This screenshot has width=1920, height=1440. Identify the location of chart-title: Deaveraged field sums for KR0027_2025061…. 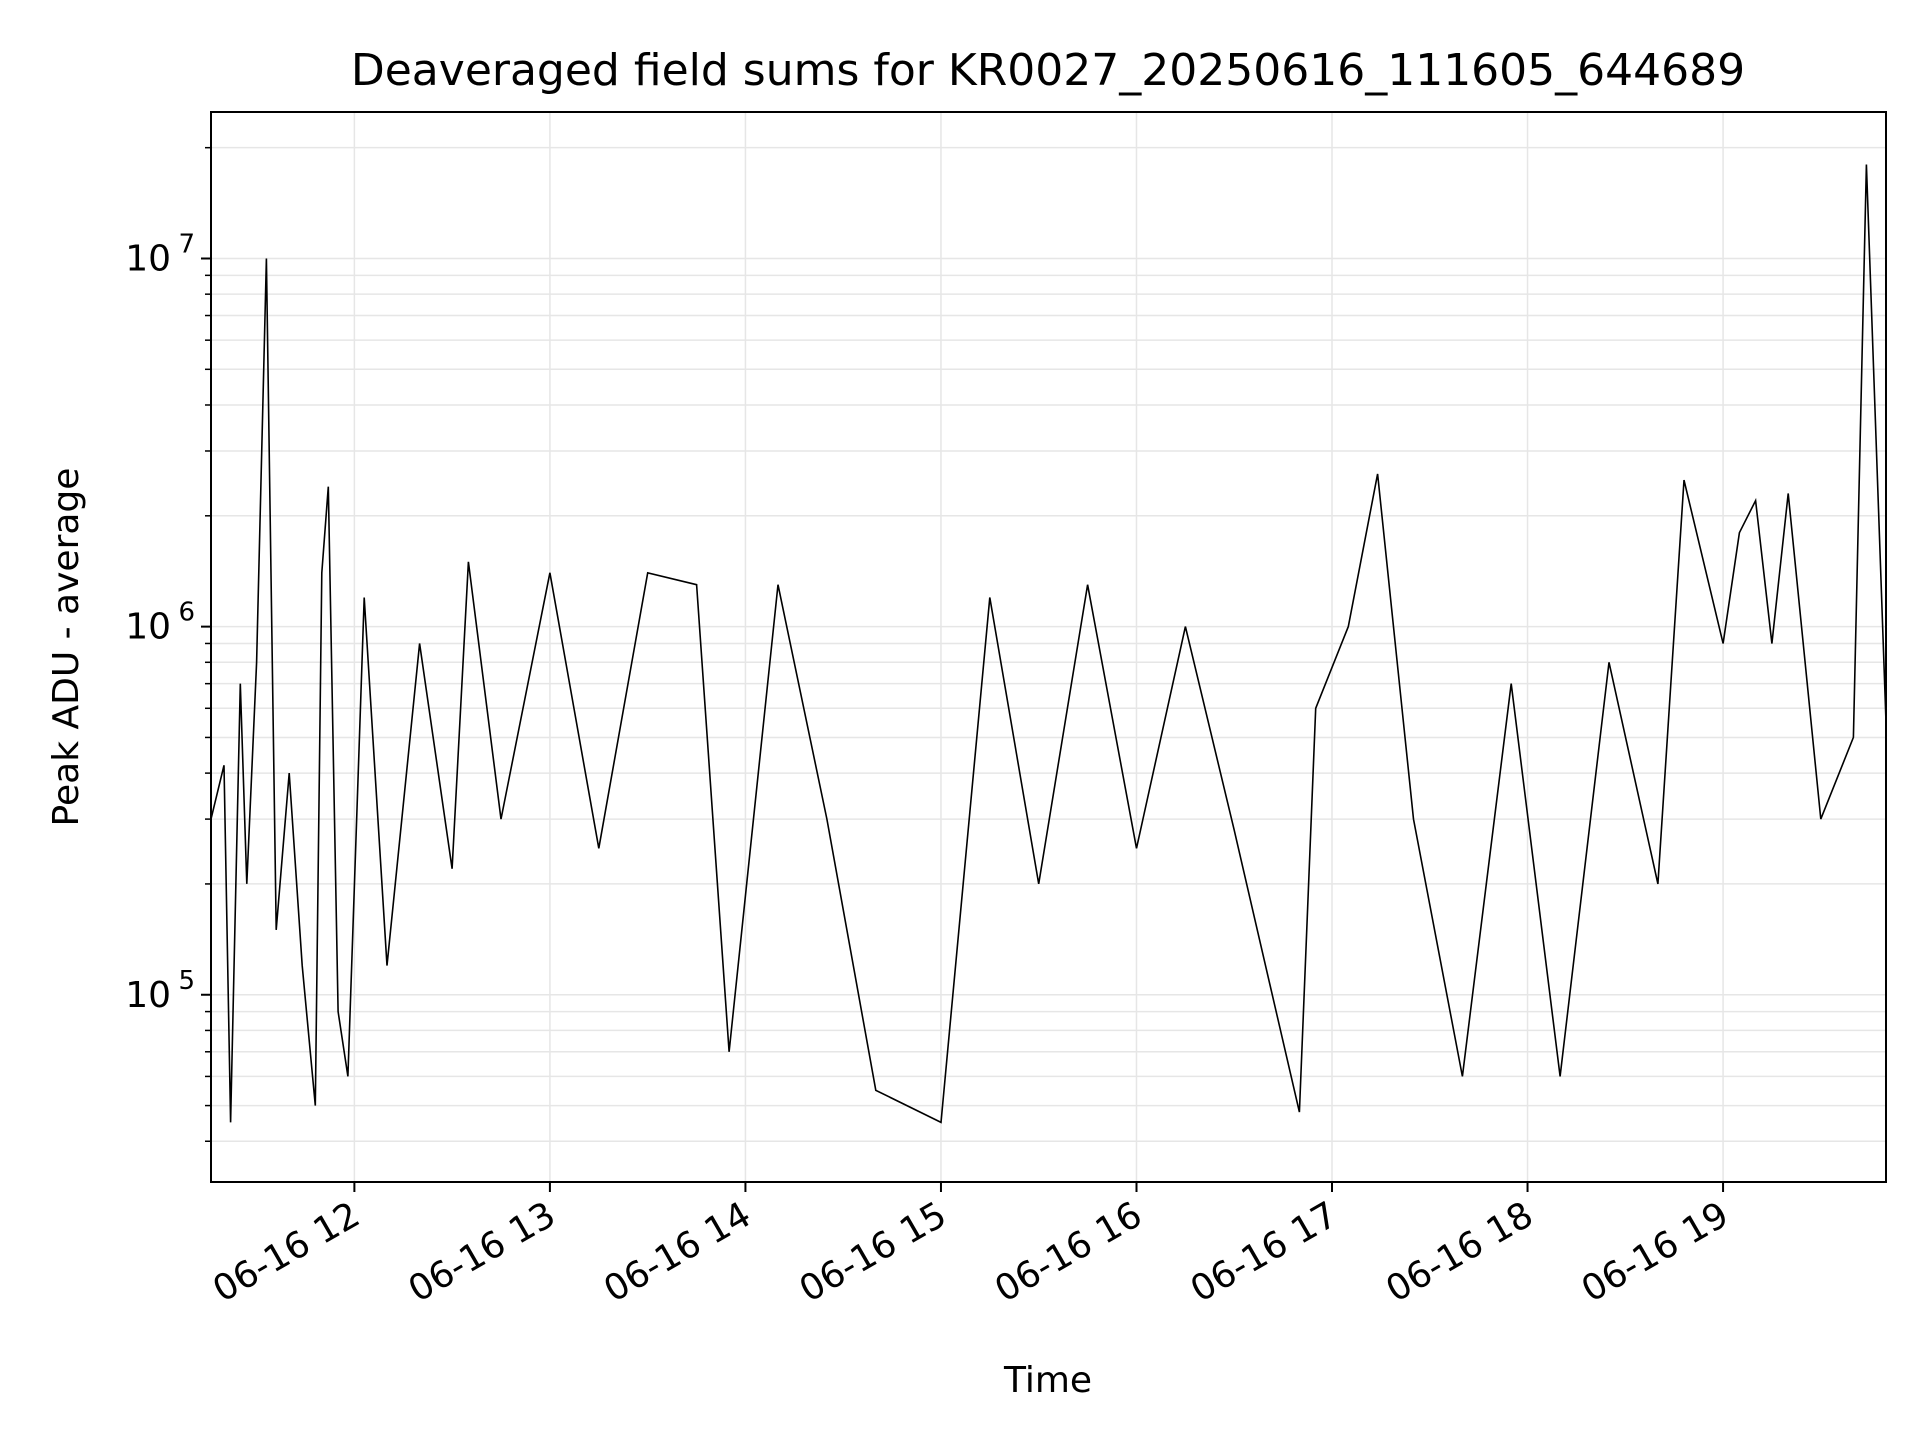
(1048, 70).